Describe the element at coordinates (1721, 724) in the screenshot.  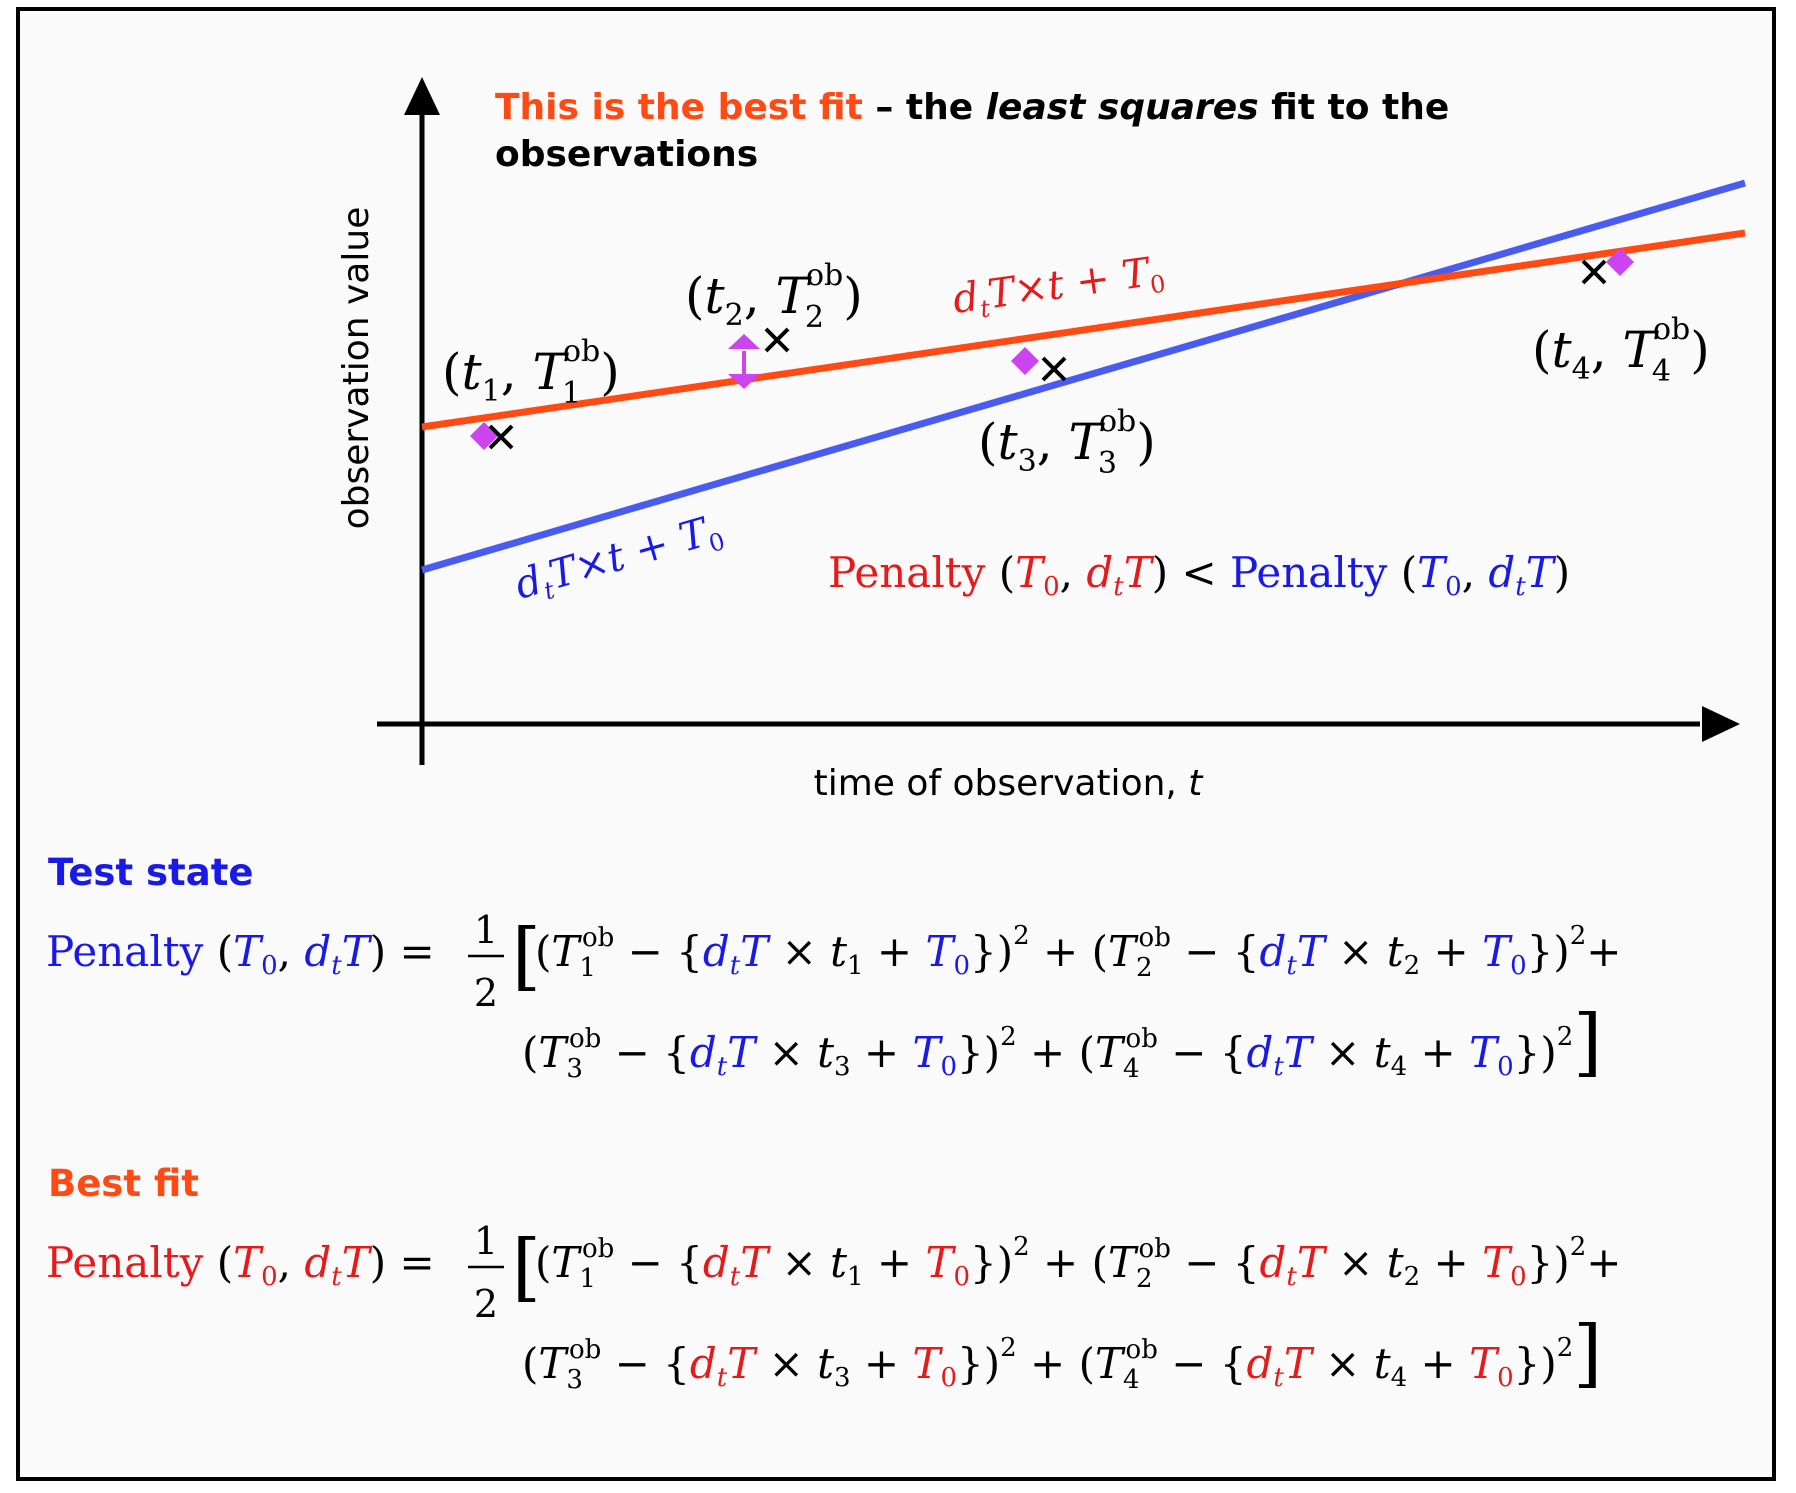
I see `x-axis-arrowhead` at that location.